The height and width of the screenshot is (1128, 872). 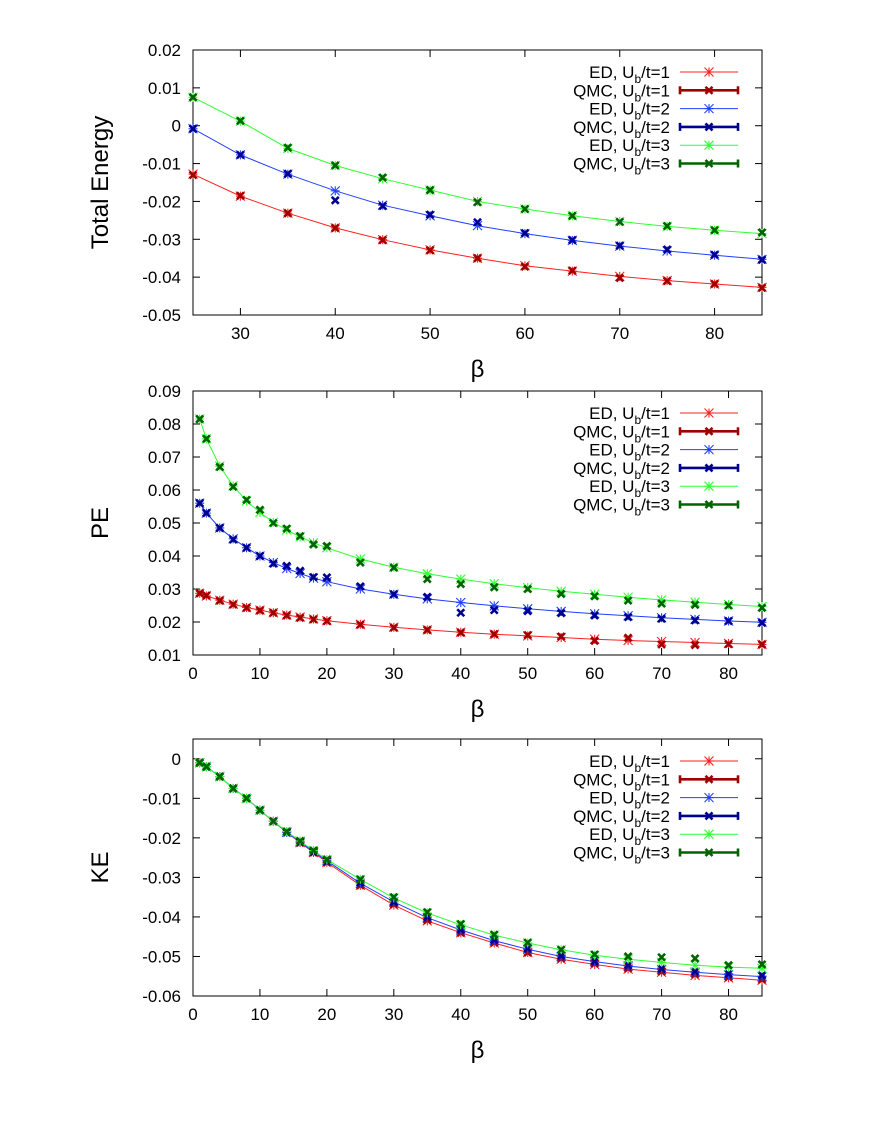 I want to click on y-tick-label: 0.08, so click(x=164, y=424).